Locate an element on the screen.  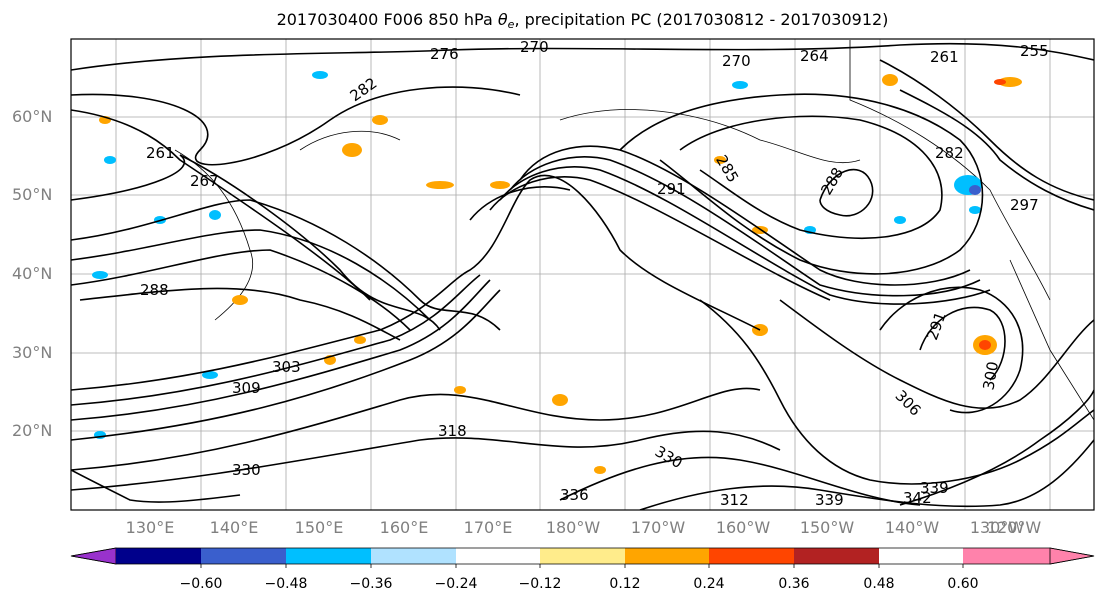
colorbar-extend-low is located at coordinates (93, 556).